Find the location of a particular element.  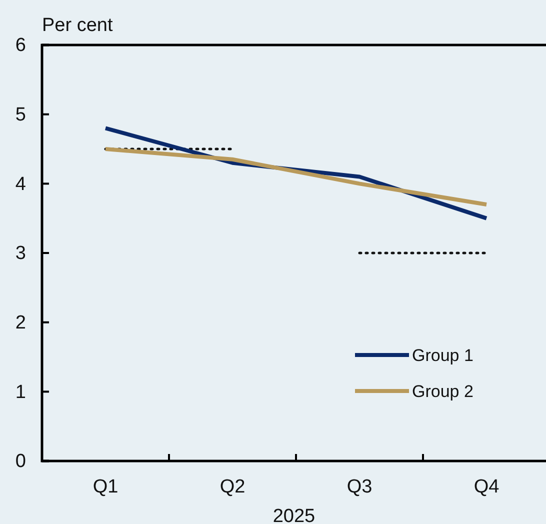

x-tick-label: Q2 is located at coordinates (233, 487).